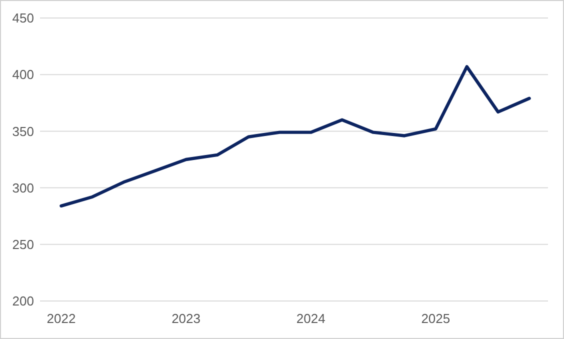 The image size is (564, 339). What do you see at coordinates (23, 131) in the screenshot?
I see `y-tick-label: 350` at bounding box center [23, 131].